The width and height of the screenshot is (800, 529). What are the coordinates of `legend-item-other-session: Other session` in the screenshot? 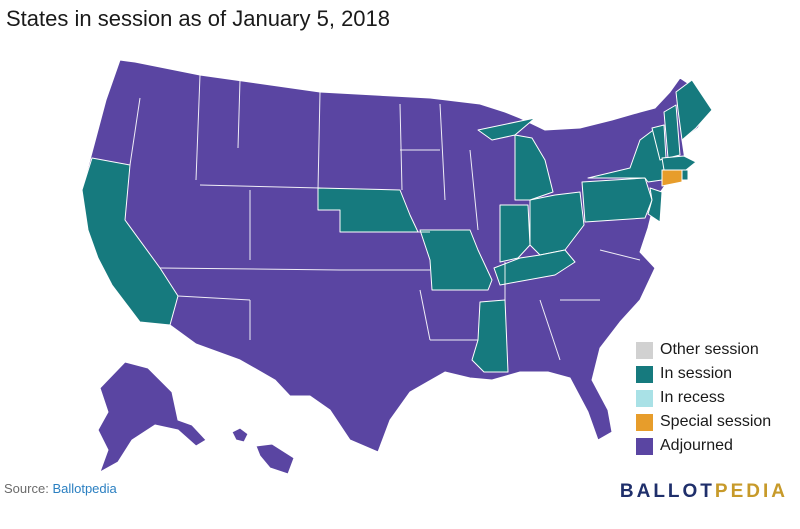 It's located at (703, 350).